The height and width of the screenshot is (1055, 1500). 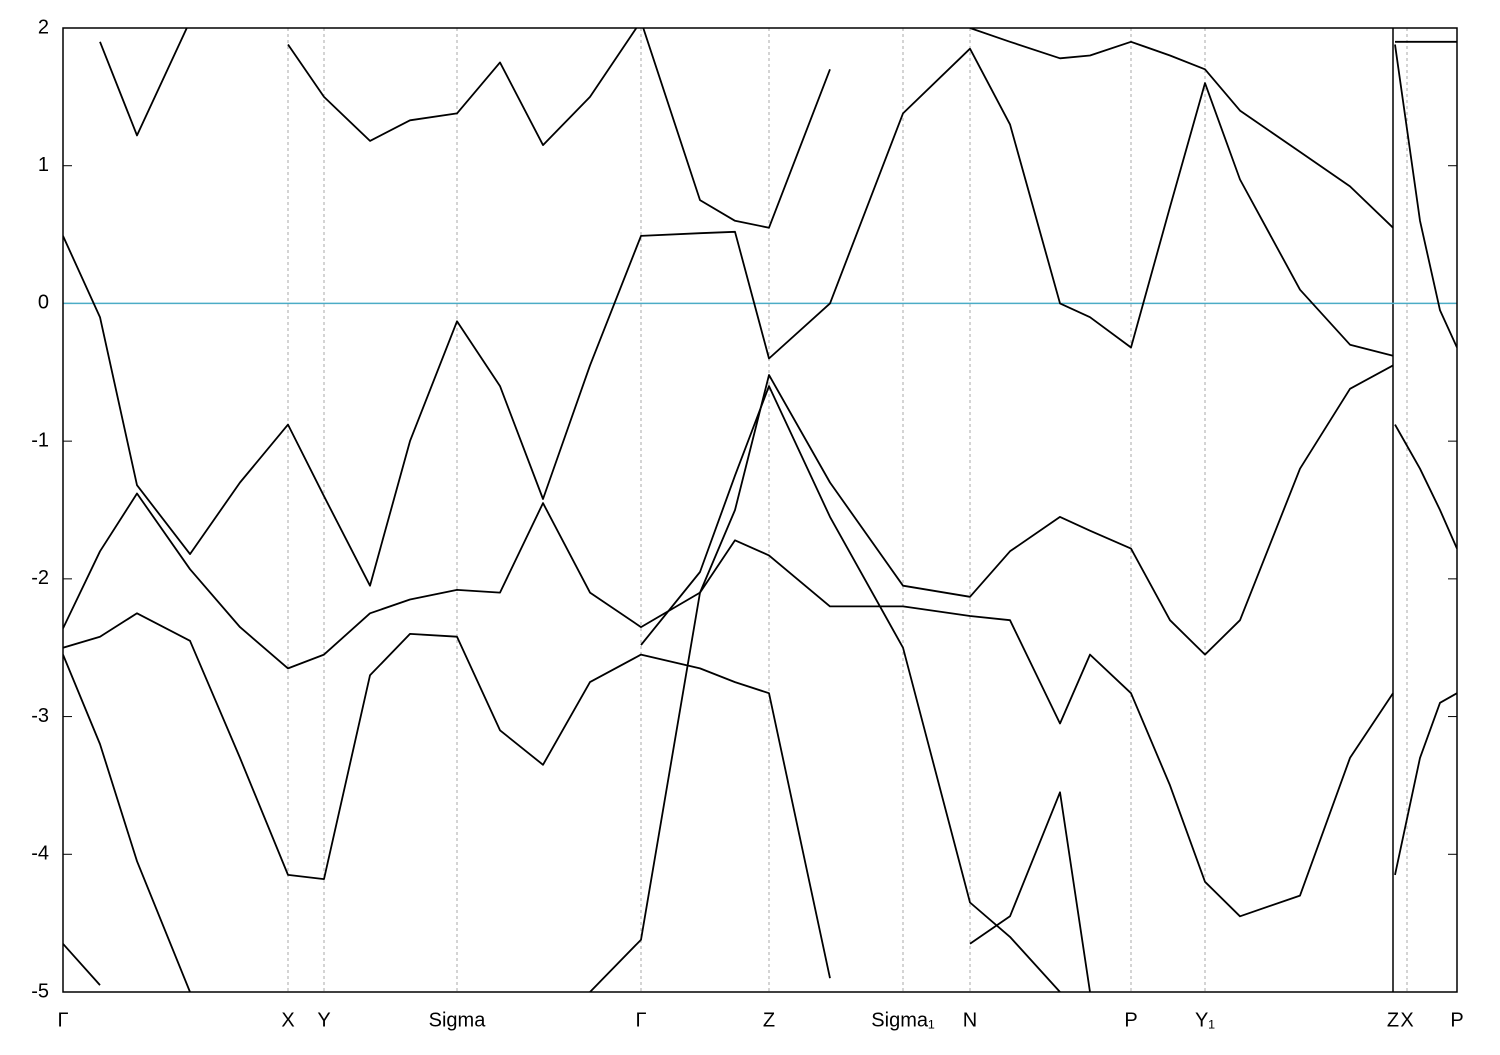 What do you see at coordinates (40, 854) in the screenshot?
I see `y-tick-label: -4` at bounding box center [40, 854].